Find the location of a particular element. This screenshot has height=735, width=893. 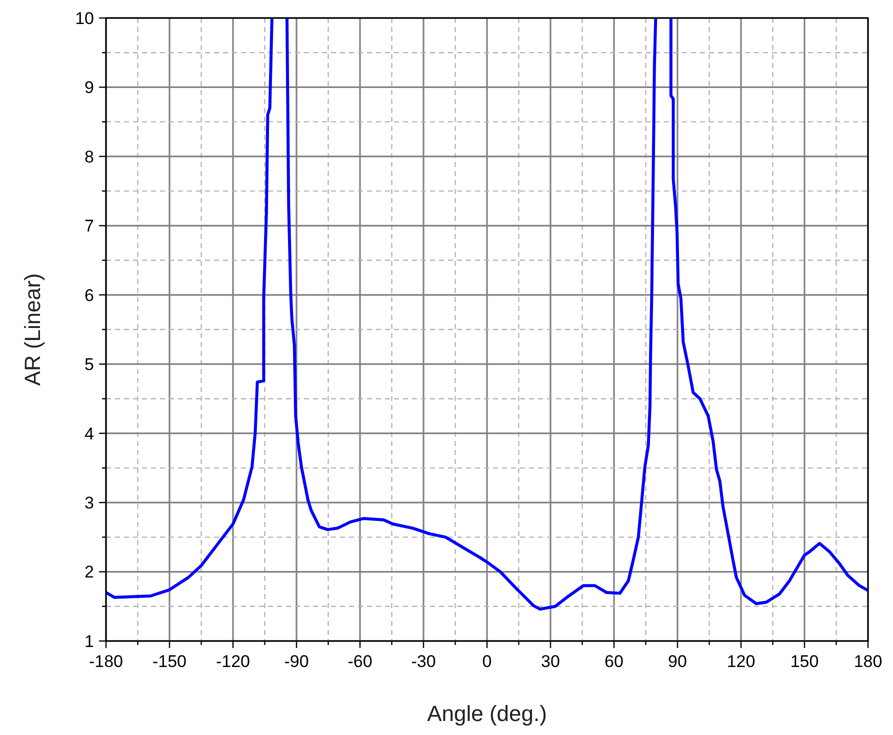

y-tick-label: 9 is located at coordinates (89, 88).